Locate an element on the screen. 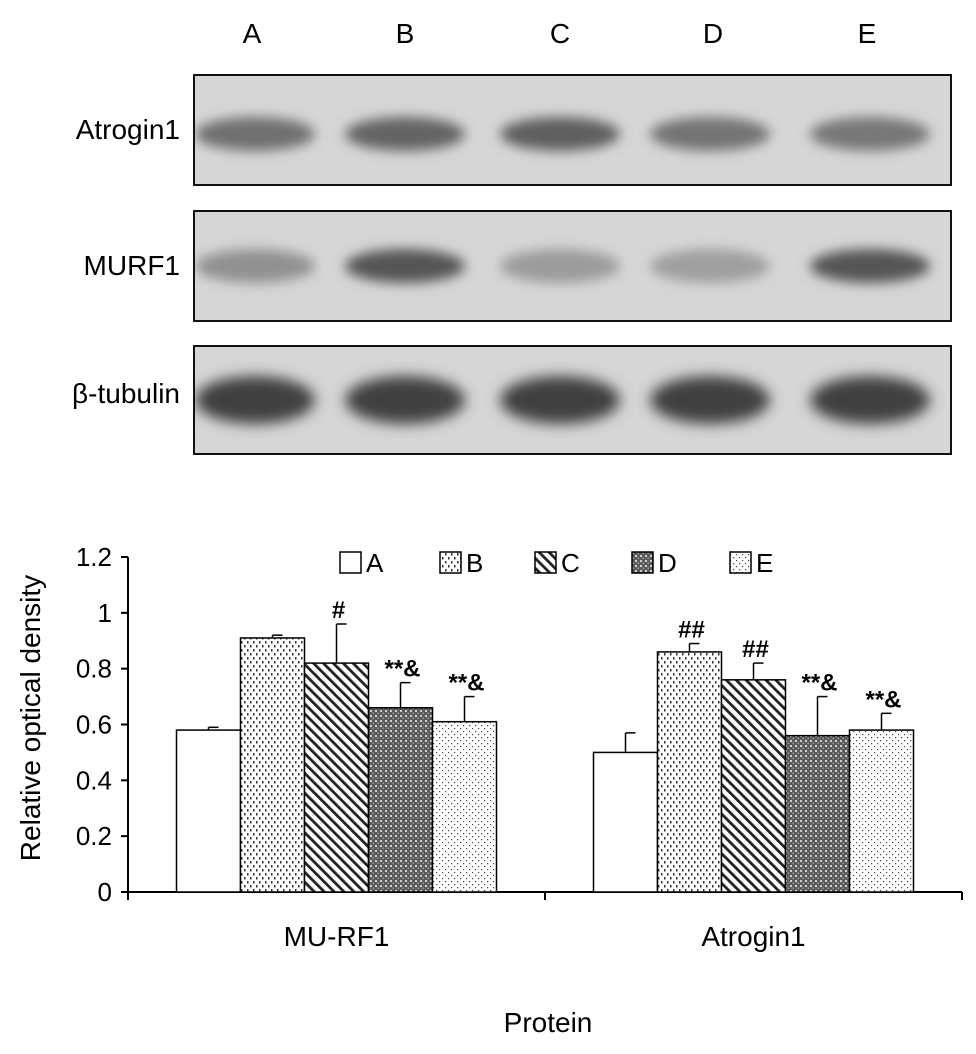 This screenshot has height=1054, width=976. y-axis-title: Relative optical density is located at coordinates (30, 718).